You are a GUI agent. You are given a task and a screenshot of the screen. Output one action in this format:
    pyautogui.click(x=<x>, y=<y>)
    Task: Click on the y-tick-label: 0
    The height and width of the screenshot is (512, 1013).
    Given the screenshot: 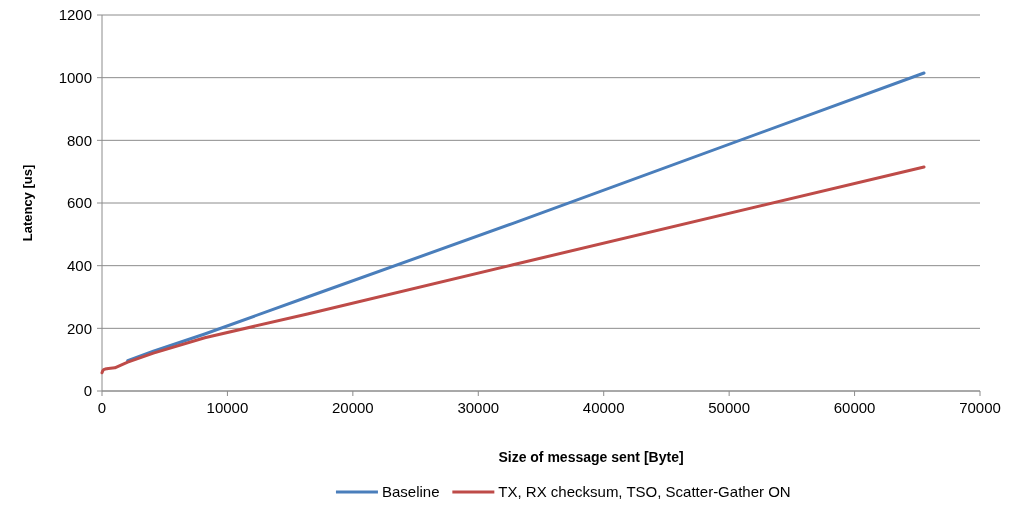 What is the action you would take?
    pyautogui.click(x=87, y=391)
    